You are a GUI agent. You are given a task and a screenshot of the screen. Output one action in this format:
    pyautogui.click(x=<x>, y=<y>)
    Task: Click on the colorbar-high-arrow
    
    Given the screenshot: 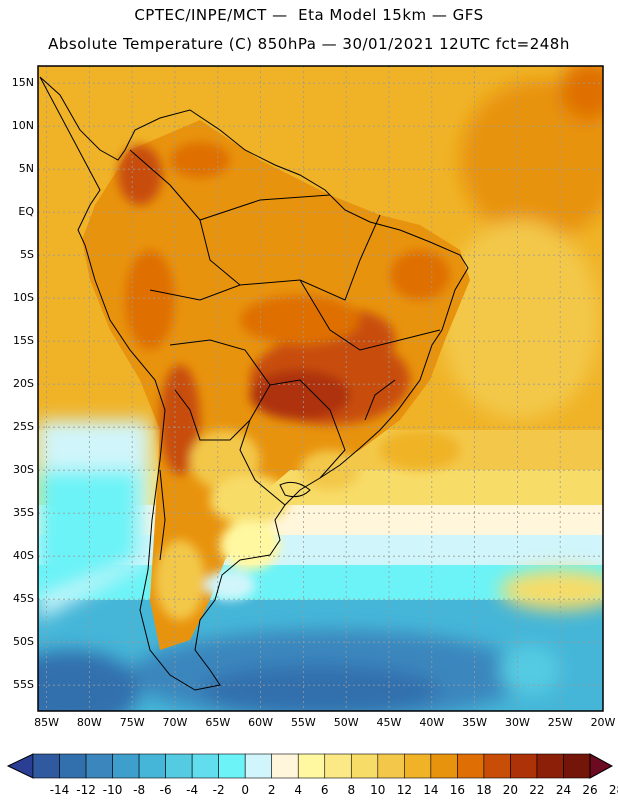 What is the action you would take?
    pyautogui.click(x=601, y=766)
    